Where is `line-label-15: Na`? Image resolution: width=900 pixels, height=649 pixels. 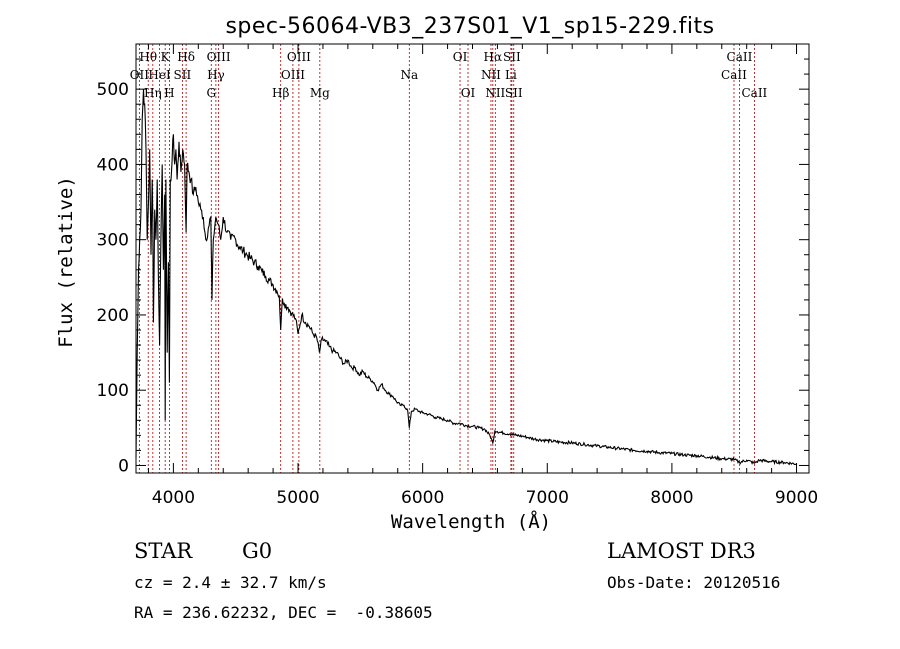 line-label-15: Na is located at coordinates (409, 75).